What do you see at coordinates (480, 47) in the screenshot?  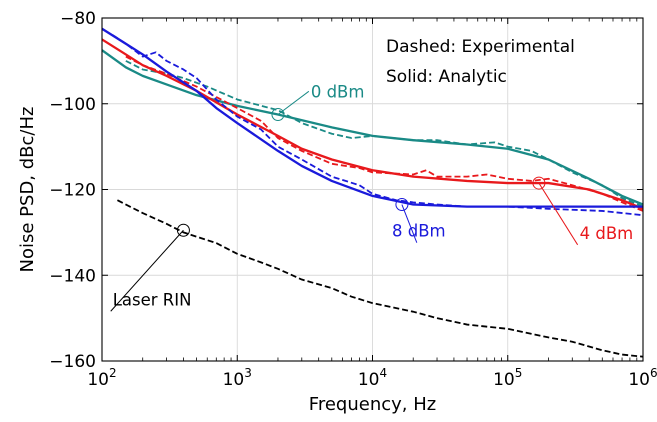 I see `annotation-0: Dashed: Experimental` at bounding box center [480, 47].